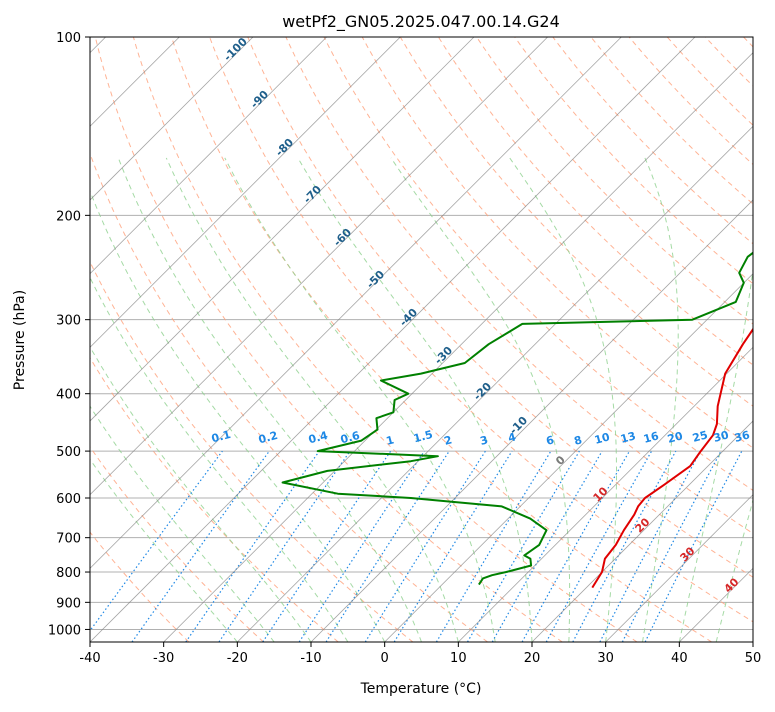 This screenshot has width=775, height=712. I want to click on x-tick-label: -20, so click(237, 658).